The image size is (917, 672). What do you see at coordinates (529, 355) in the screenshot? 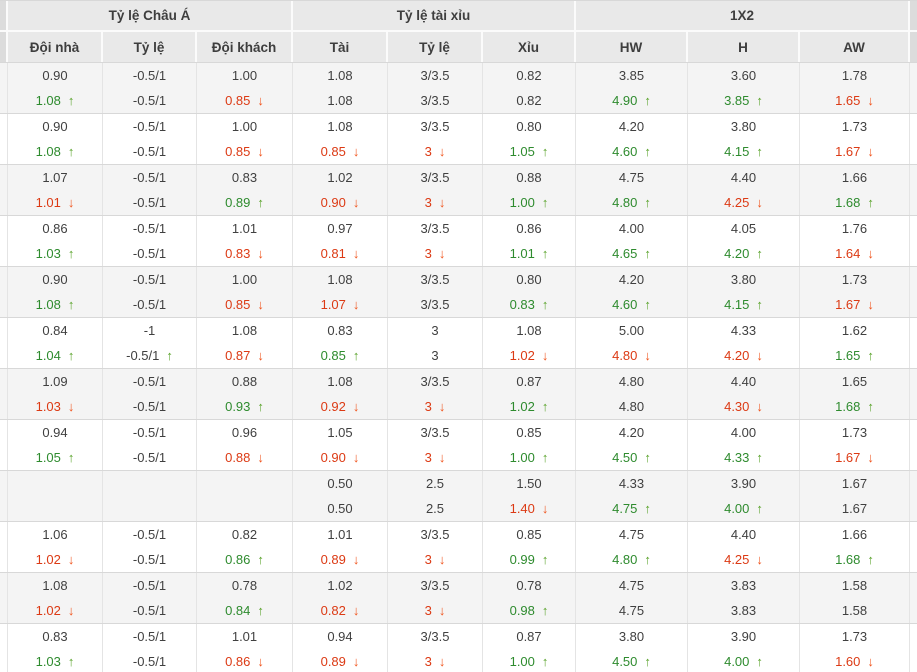
I see `cell-under: 1.02 ↓` at bounding box center [529, 355].